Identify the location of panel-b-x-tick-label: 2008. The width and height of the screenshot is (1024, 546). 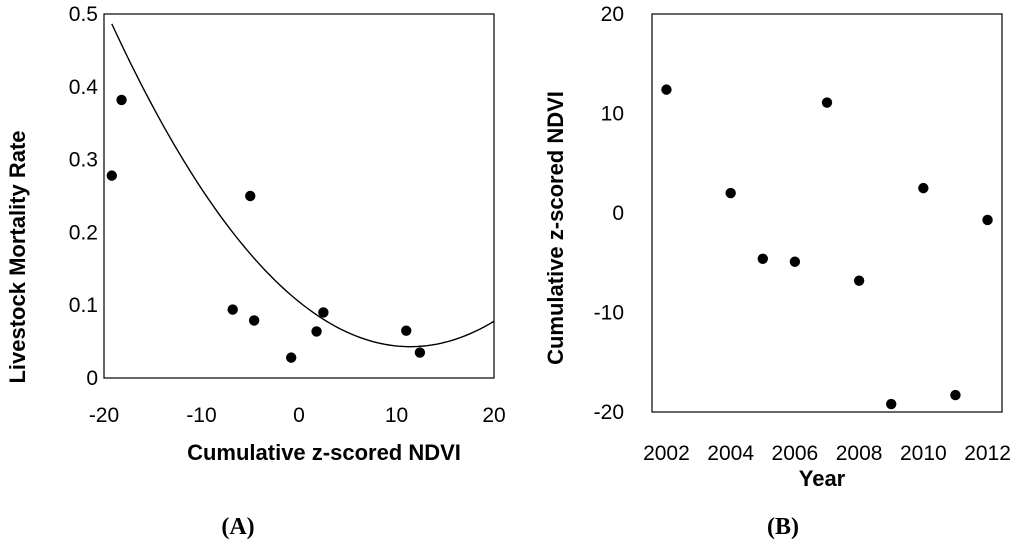
(859, 453).